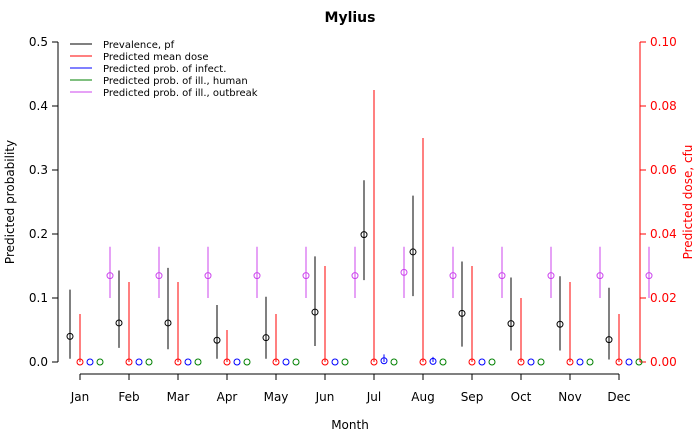 Image resolution: width=700 pixels, height=448 pixels. Describe the element at coordinates (164, 69) in the screenshot. I see `legend-label: Predicted prob. of infect.` at that location.